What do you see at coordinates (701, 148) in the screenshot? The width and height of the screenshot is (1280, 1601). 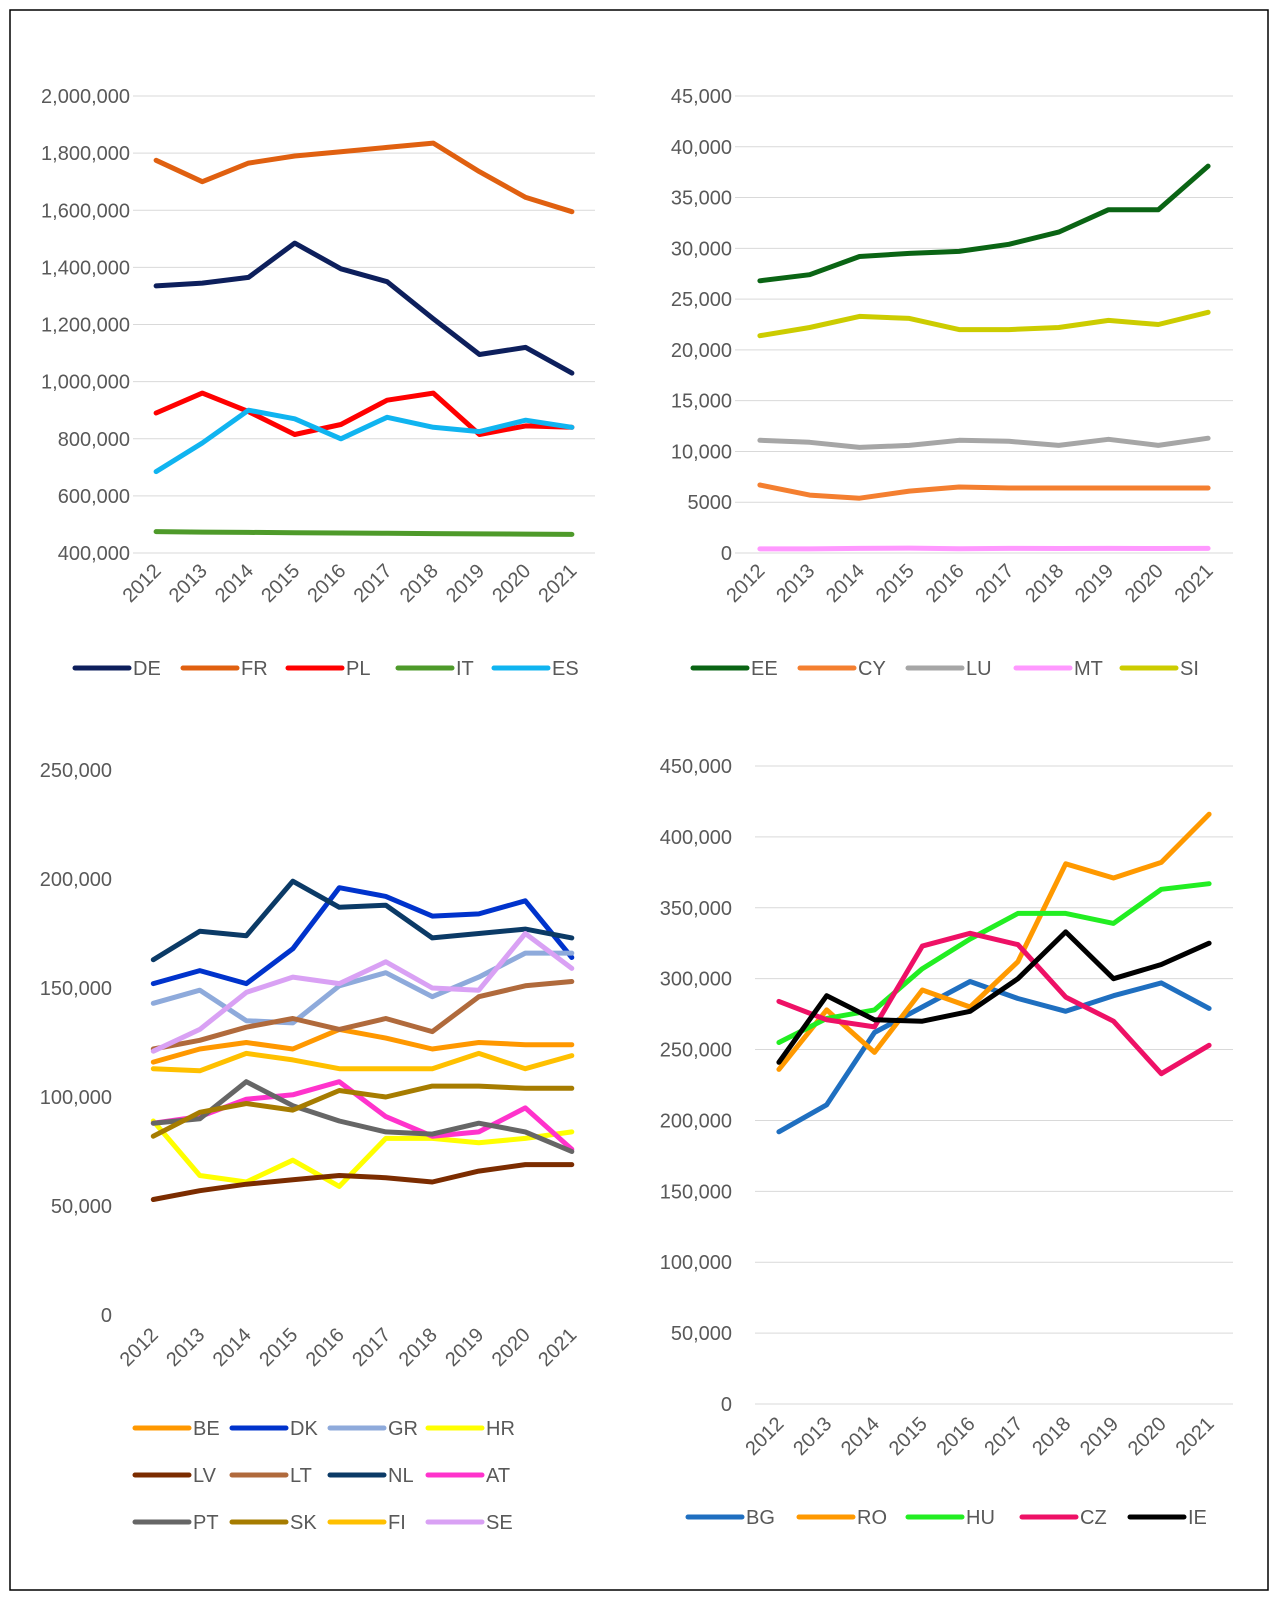 I see `y-tick-label: 40,000` at bounding box center [701, 148].